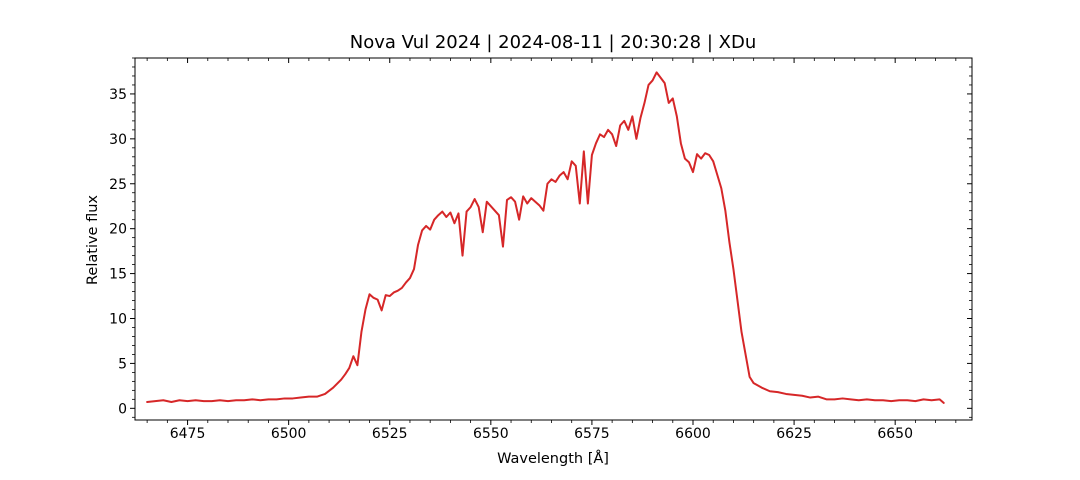  I want to click on y-tick-label: 10, so click(118, 319).